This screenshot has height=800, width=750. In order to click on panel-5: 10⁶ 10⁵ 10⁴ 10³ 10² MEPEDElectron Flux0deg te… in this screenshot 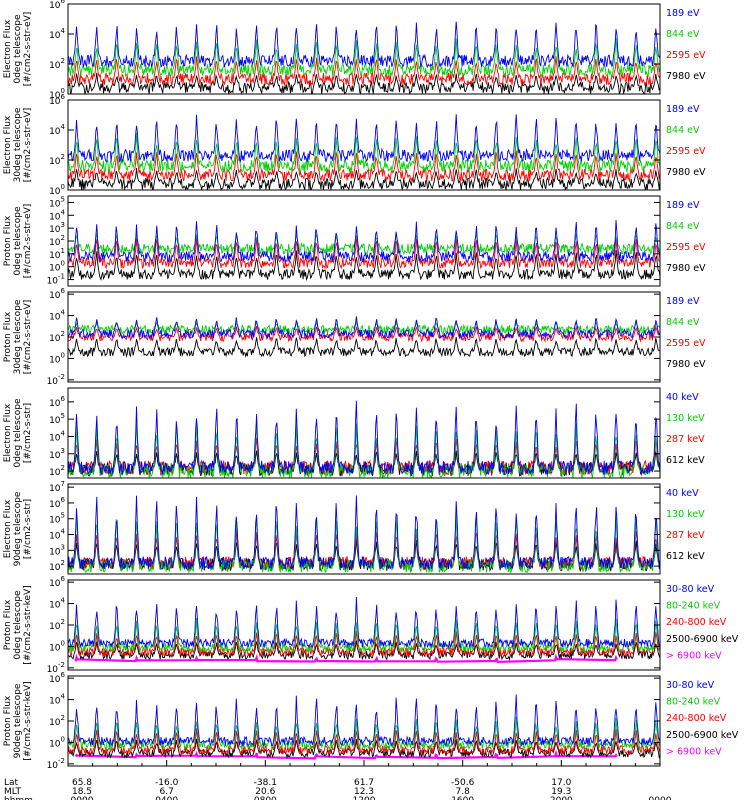, I will do `click(352, 433)`.